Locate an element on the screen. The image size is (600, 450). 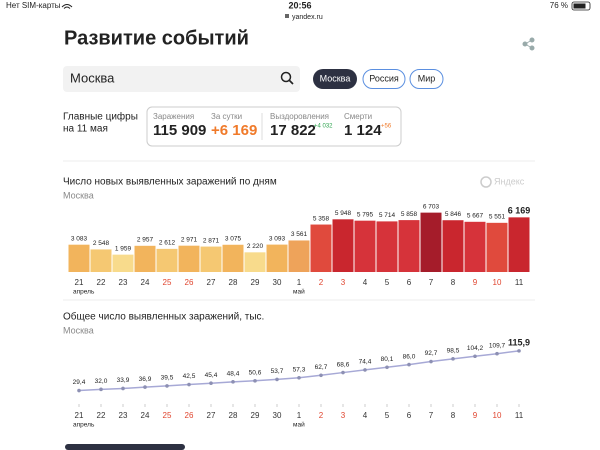
tab: Россия is located at coordinates (384, 78).